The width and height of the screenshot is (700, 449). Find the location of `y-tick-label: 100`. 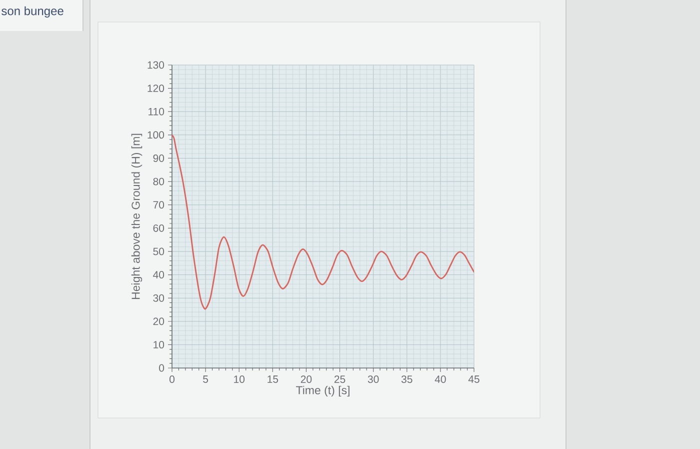

y-tick-label: 100 is located at coordinates (156, 135).